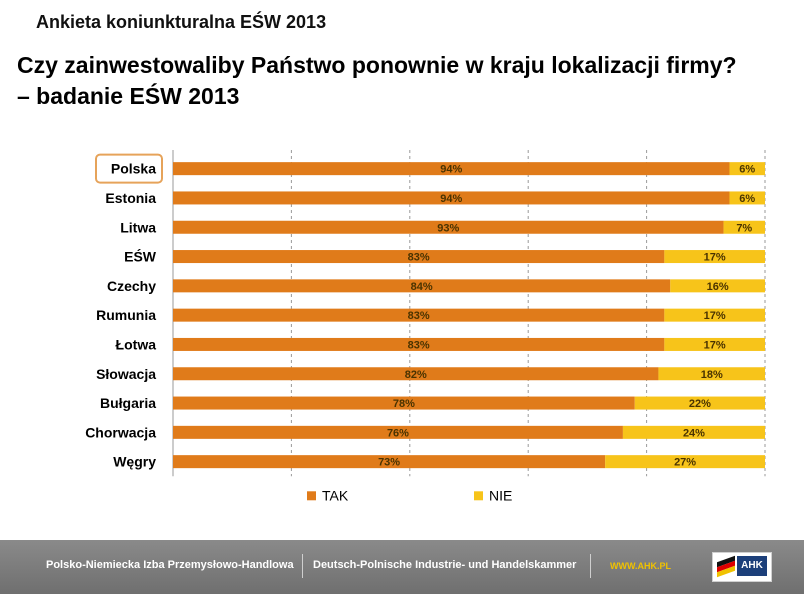 The image size is (804, 612). I want to click on footer-url-link: WWW.AHK.PL, so click(640, 566).